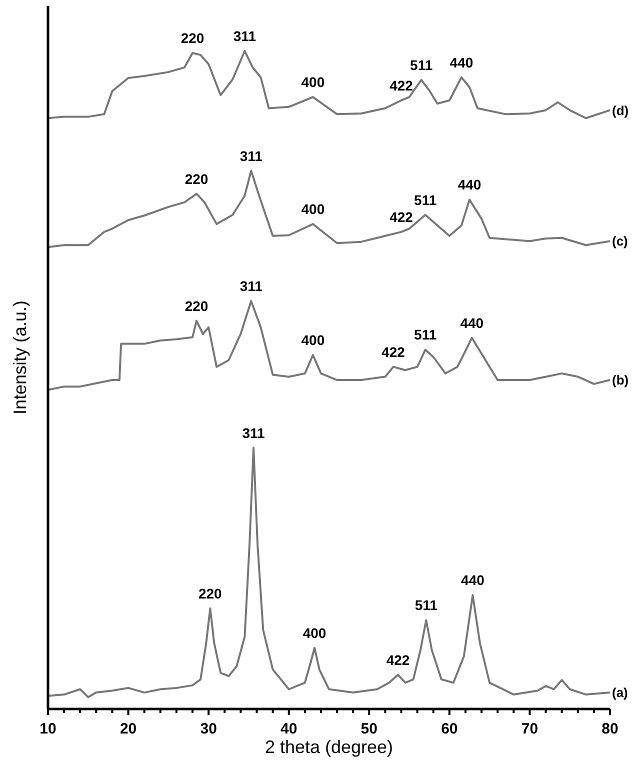 The width and height of the screenshot is (636, 765). What do you see at coordinates (289, 729) in the screenshot?
I see `x-tick-label: 40` at bounding box center [289, 729].